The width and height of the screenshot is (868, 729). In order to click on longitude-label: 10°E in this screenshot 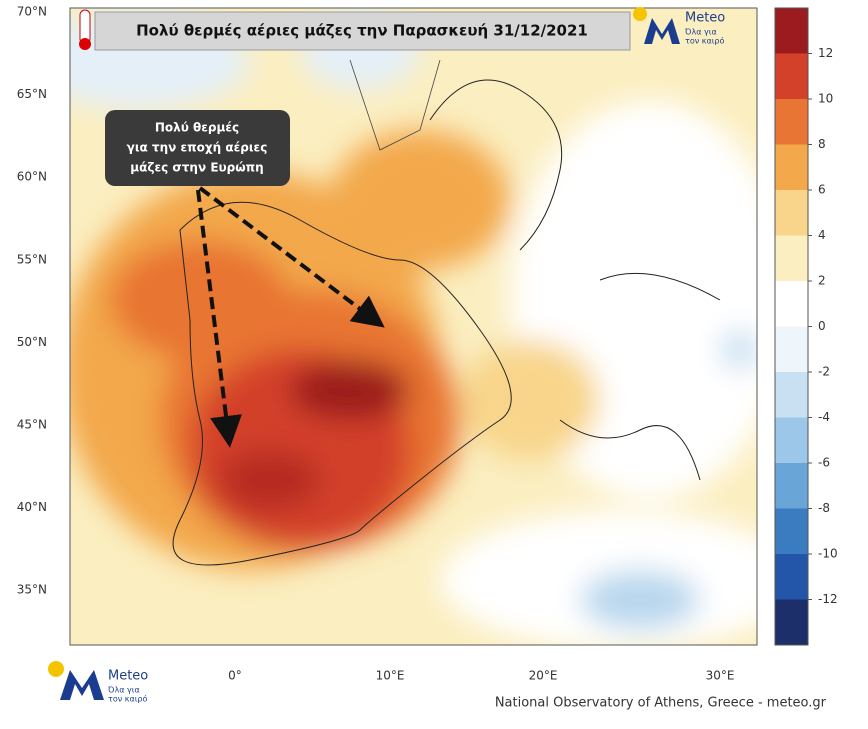, I will do `click(390, 676)`.